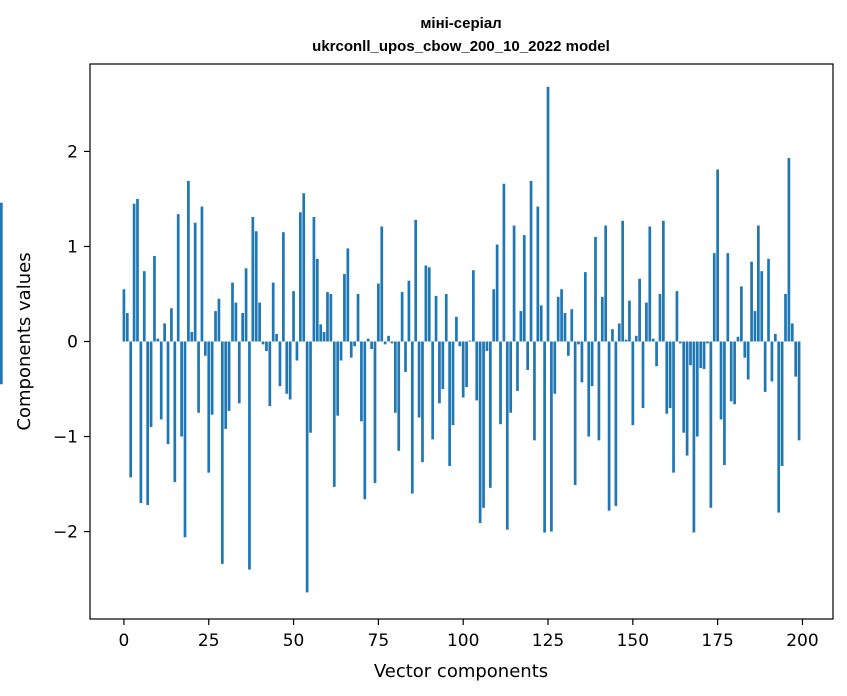 This screenshot has height=696, width=847. Describe the element at coordinates (72, 152) in the screenshot. I see `y-tick-label: 2` at that location.